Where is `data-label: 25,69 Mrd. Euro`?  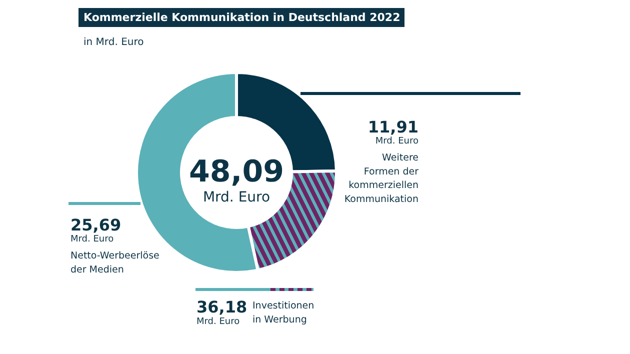 data-label: 25,69 Mrd. Euro is located at coordinates (96, 230).